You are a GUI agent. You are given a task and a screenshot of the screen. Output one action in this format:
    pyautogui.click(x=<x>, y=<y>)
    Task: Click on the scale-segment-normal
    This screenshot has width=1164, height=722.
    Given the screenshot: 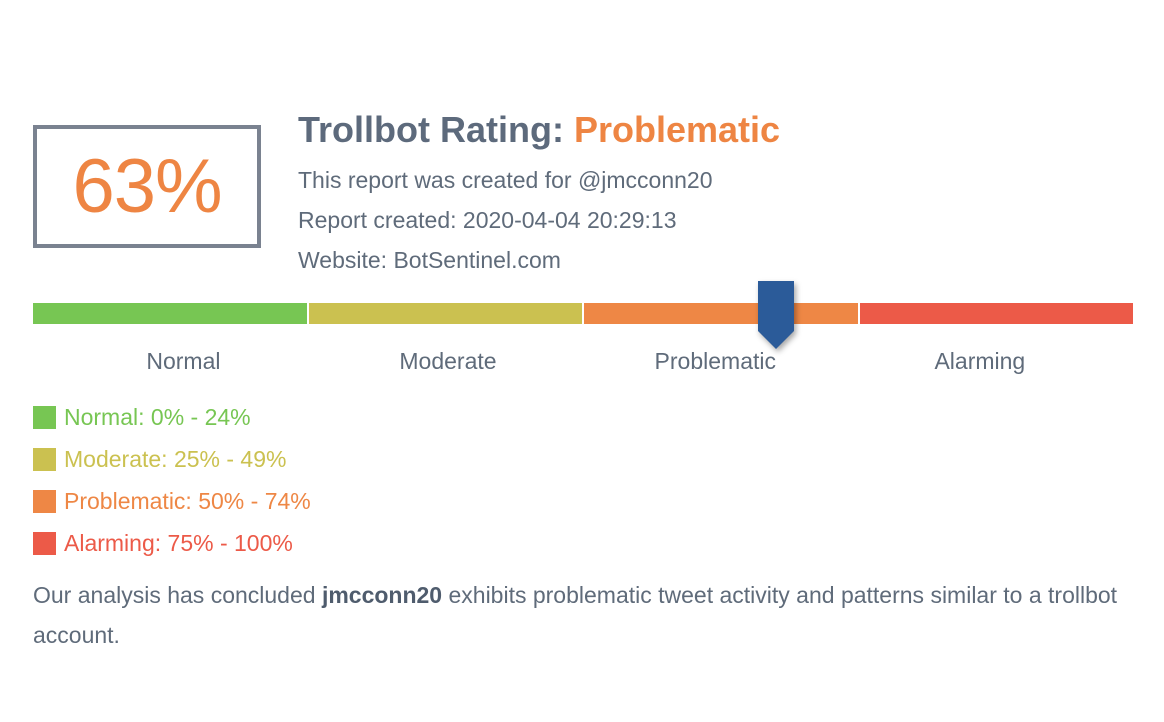 What is the action you would take?
    pyautogui.click(x=170, y=313)
    